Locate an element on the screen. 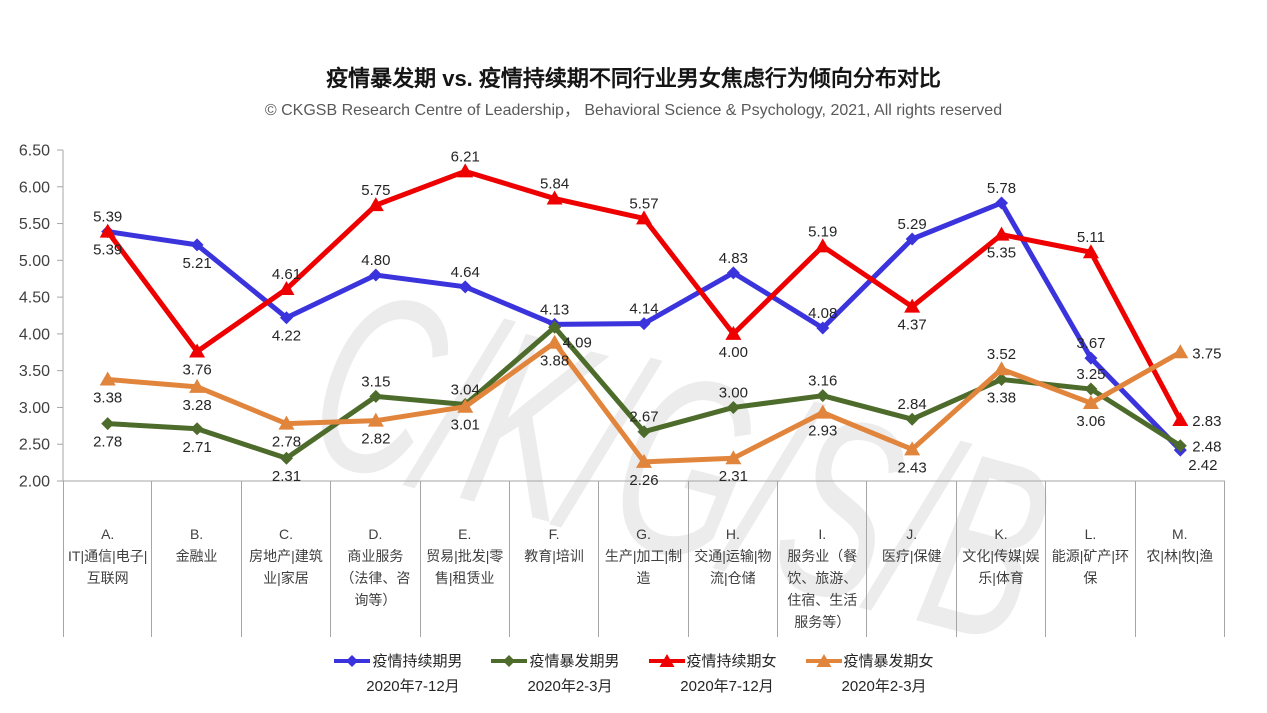 This screenshot has width=1267, height=713. category-letter: M. is located at coordinates (1180, 534).